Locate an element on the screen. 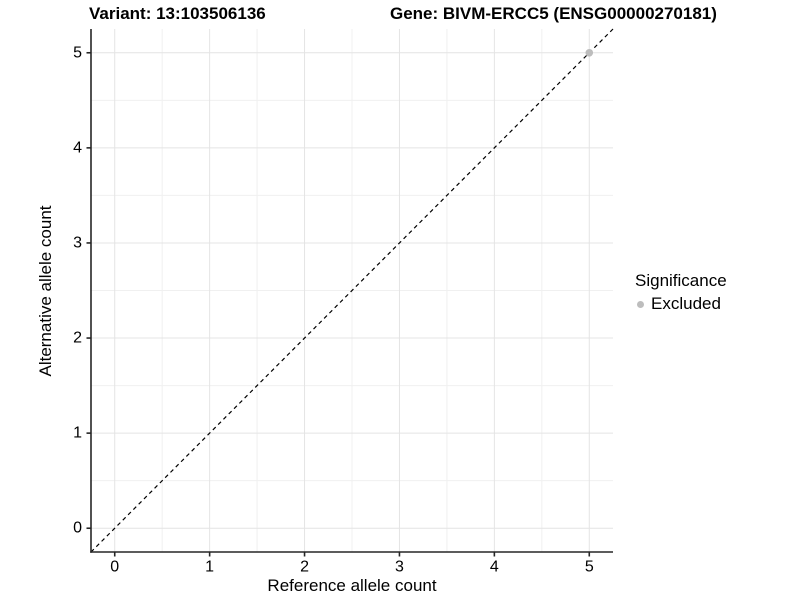  x-tick-label: 2 is located at coordinates (304, 566).